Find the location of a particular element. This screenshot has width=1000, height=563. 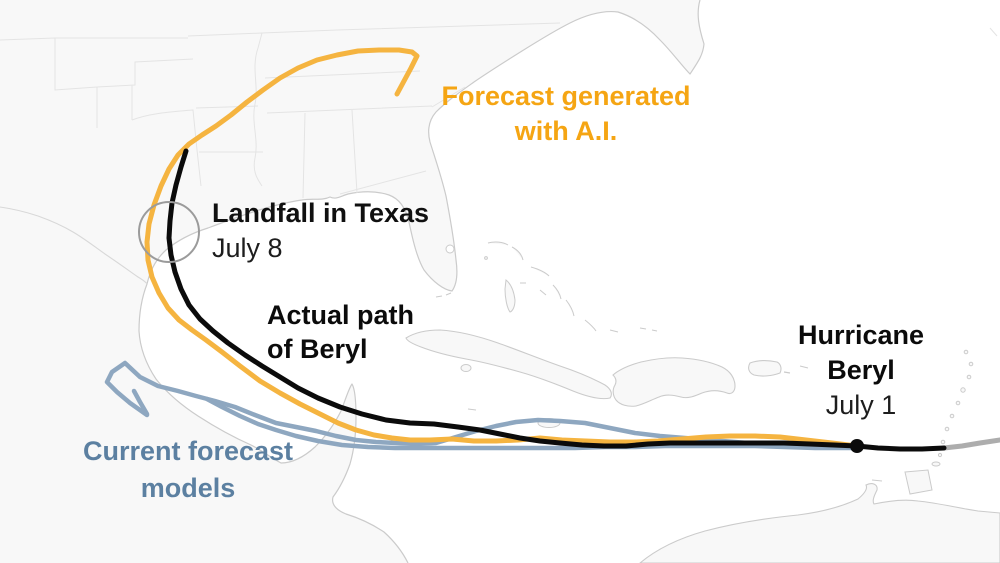

ai-forecast-label: Forecast generated with A.I. is located at coordinates (566, 114).